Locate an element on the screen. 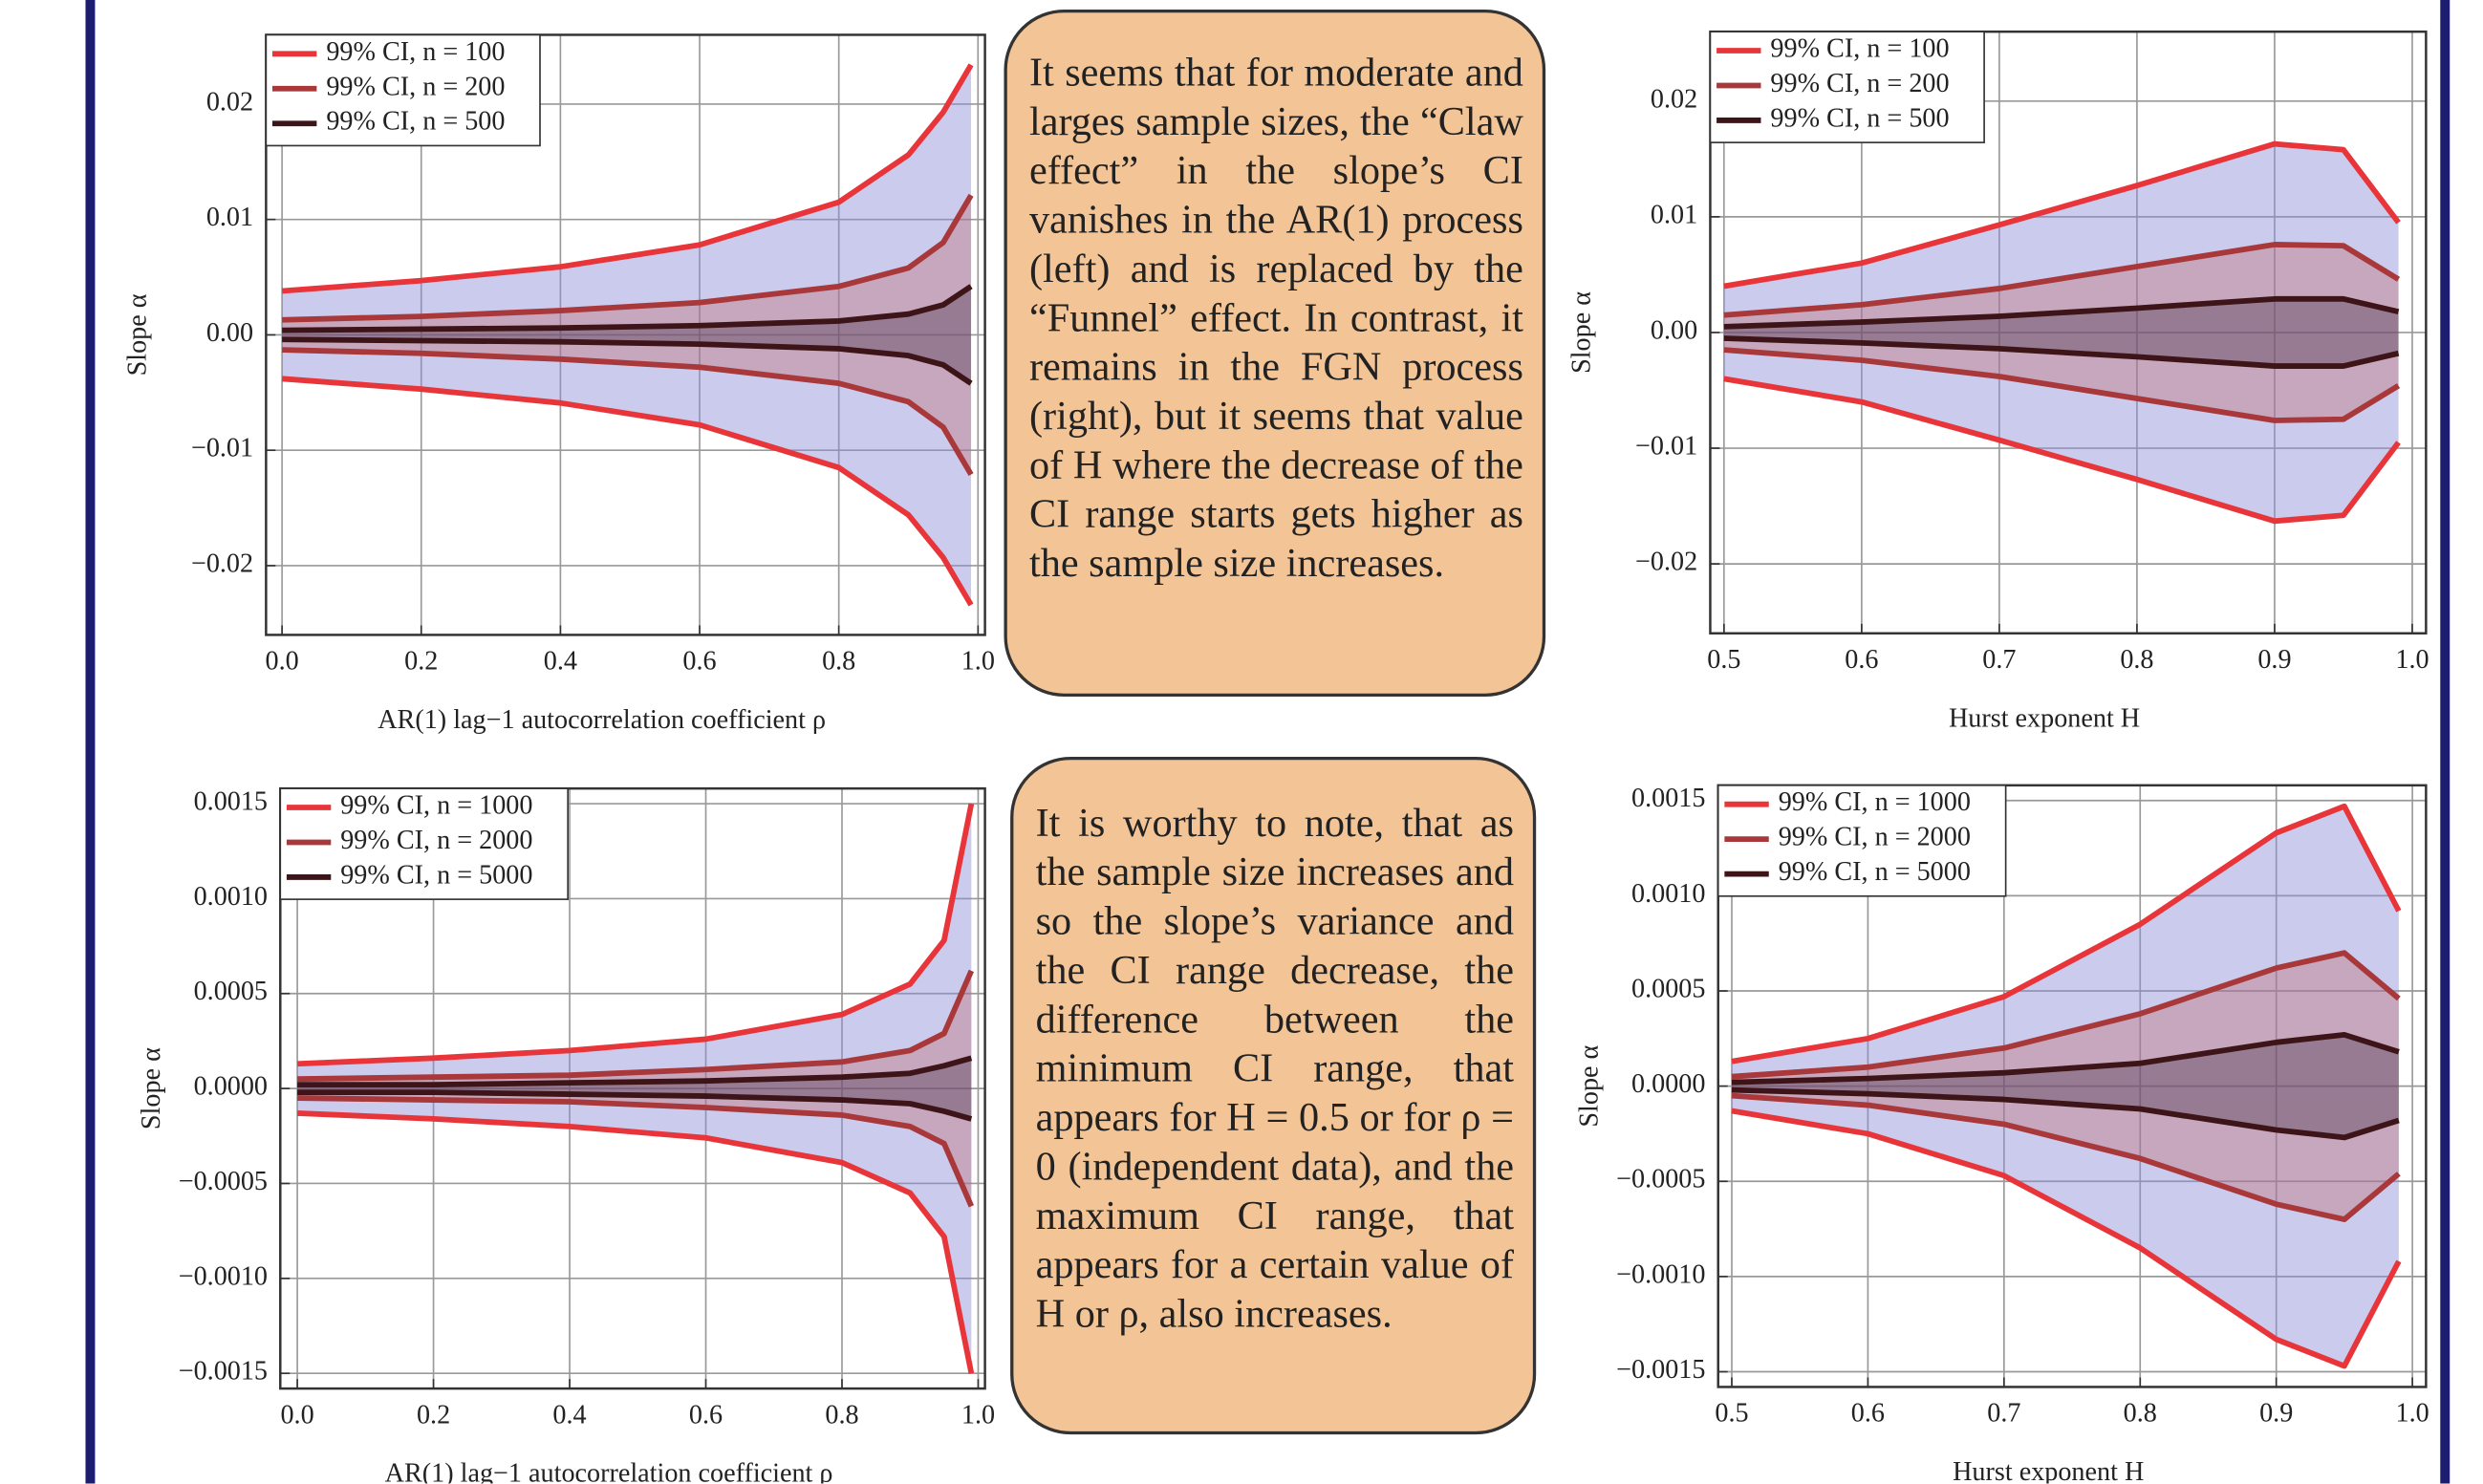 Image resolution: width=2483 pixels, height=1484 pixels. x-tick-label: 0.0 is located at coordinates (282, 662).